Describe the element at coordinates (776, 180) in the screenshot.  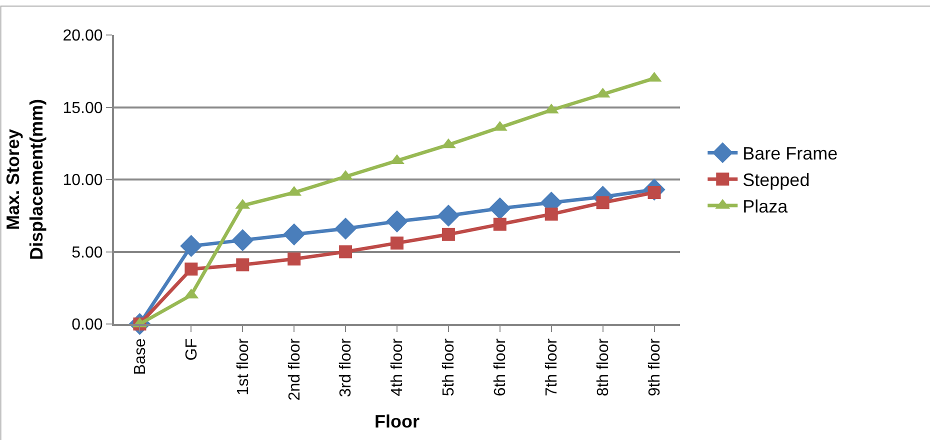
I see `legend-label: Stepped` at that location.